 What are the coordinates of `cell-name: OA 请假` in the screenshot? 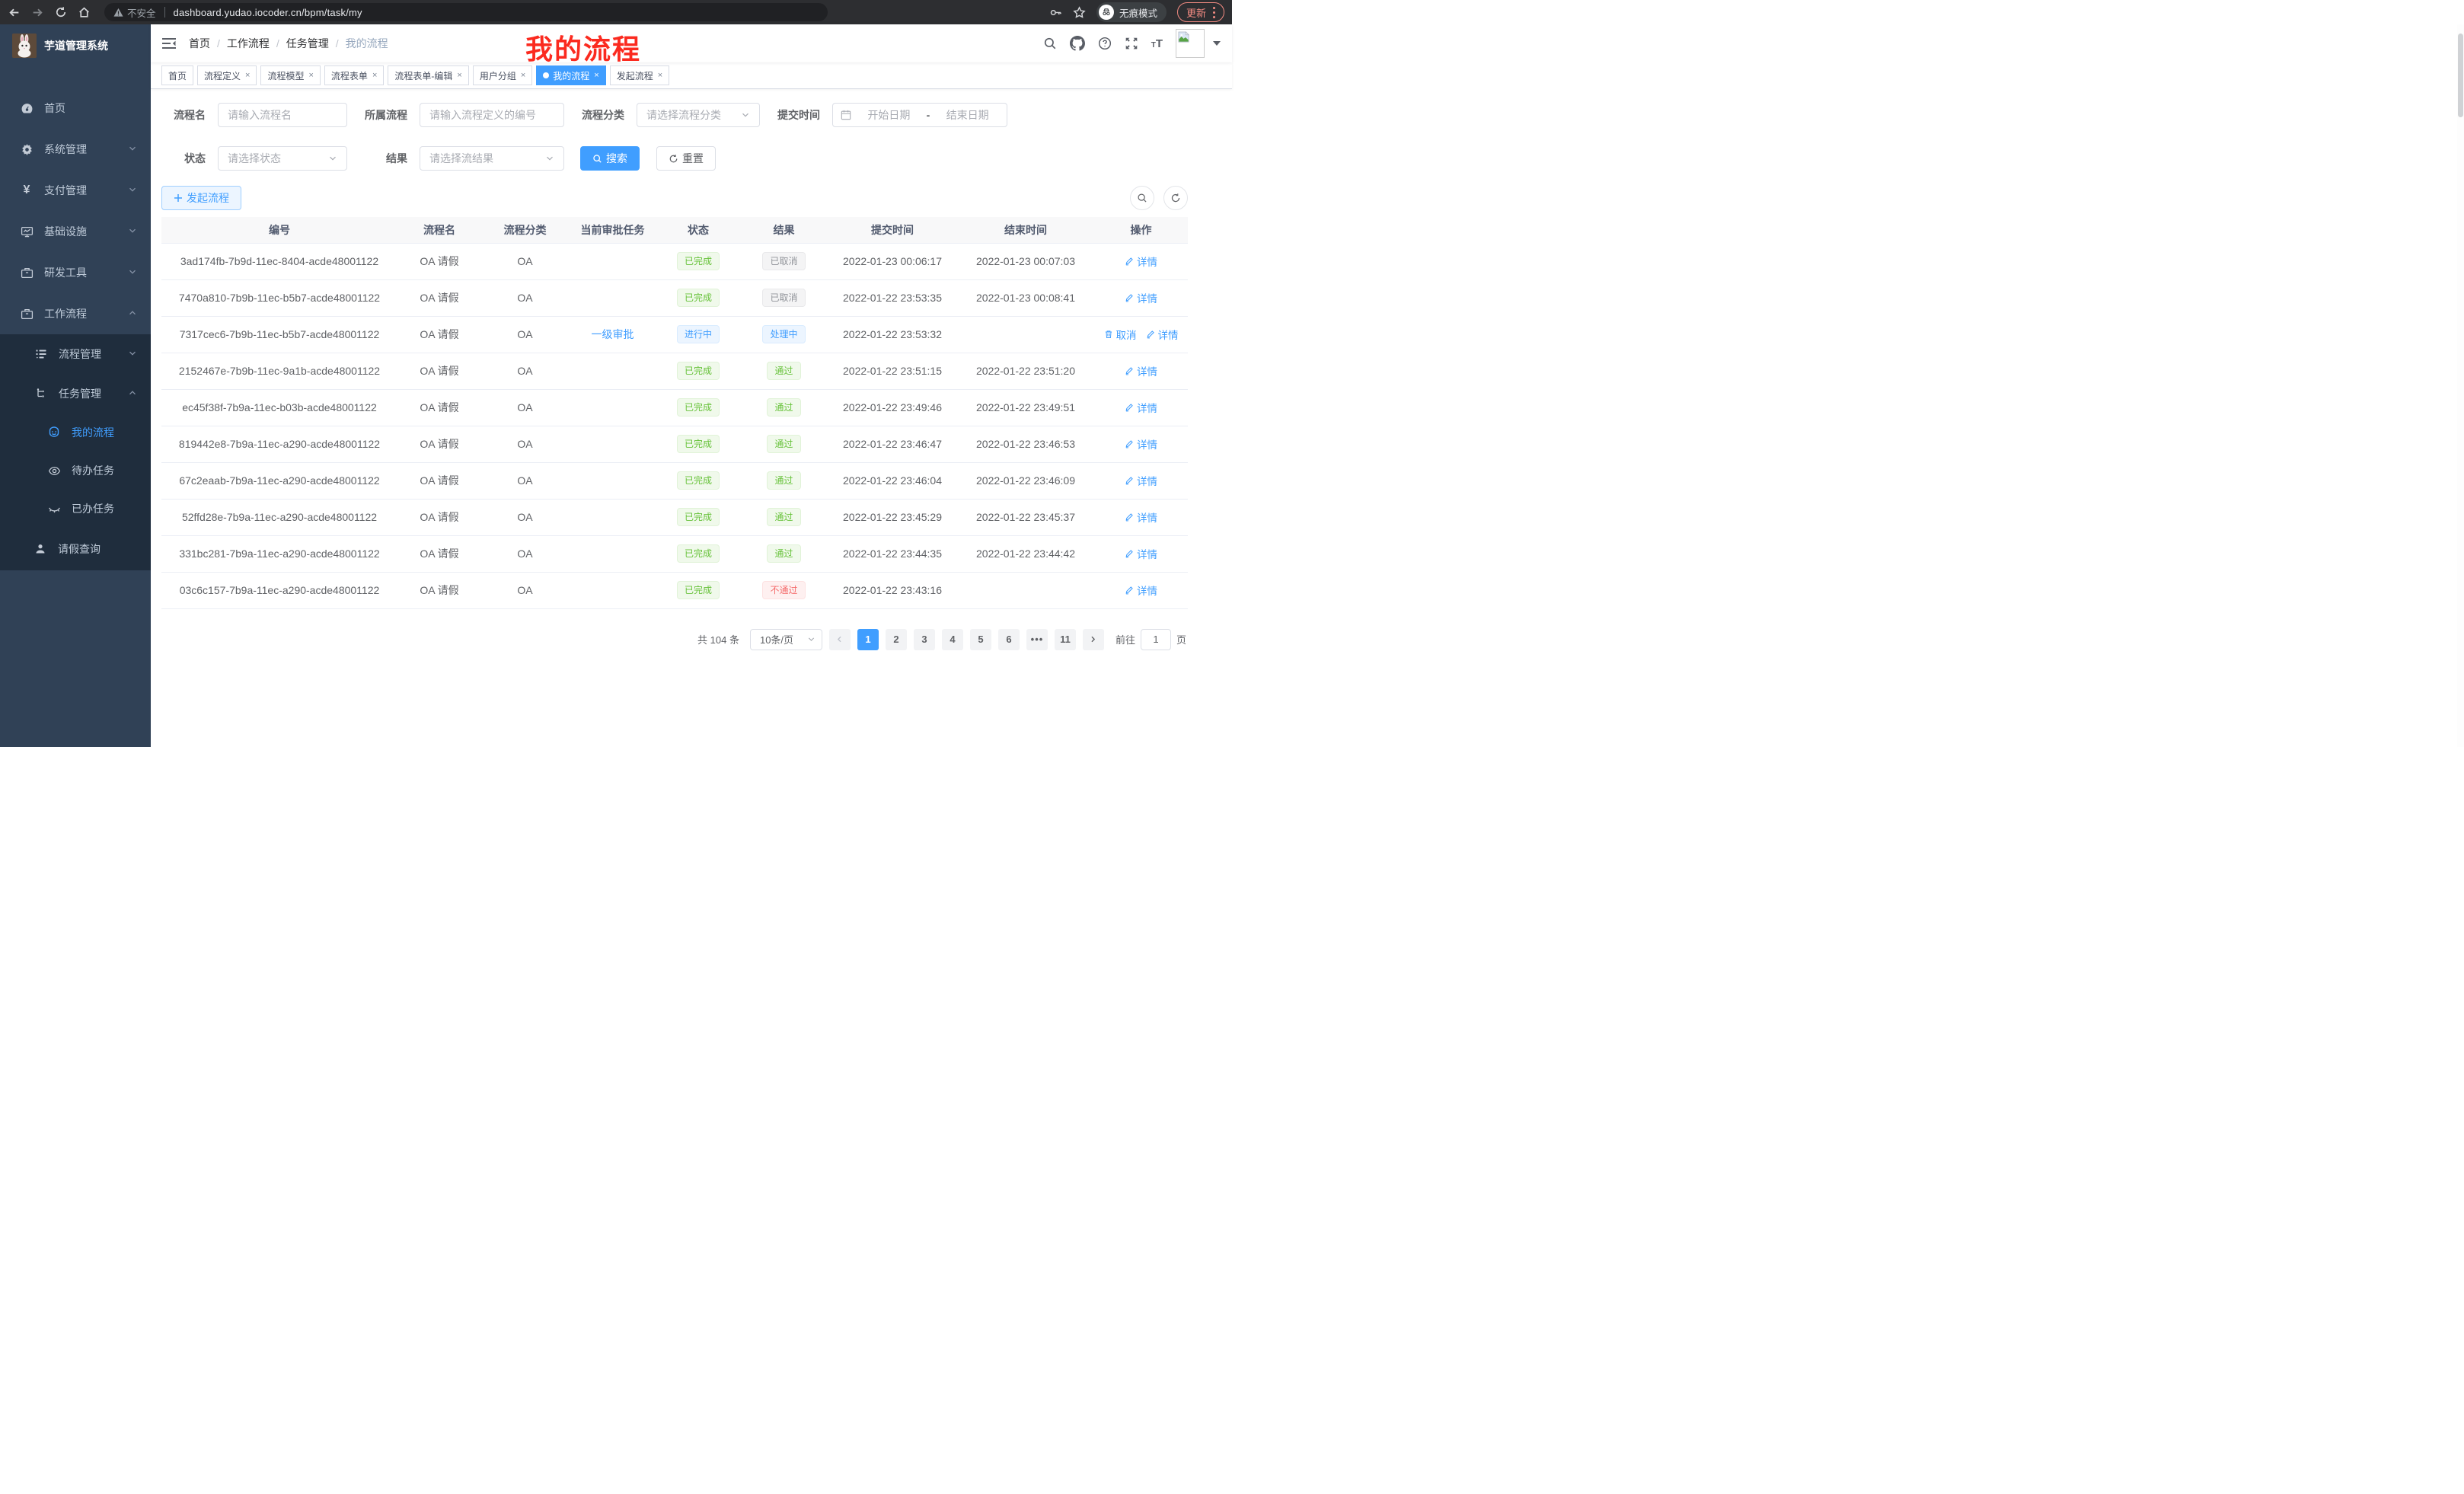 It's located at (439, 261).